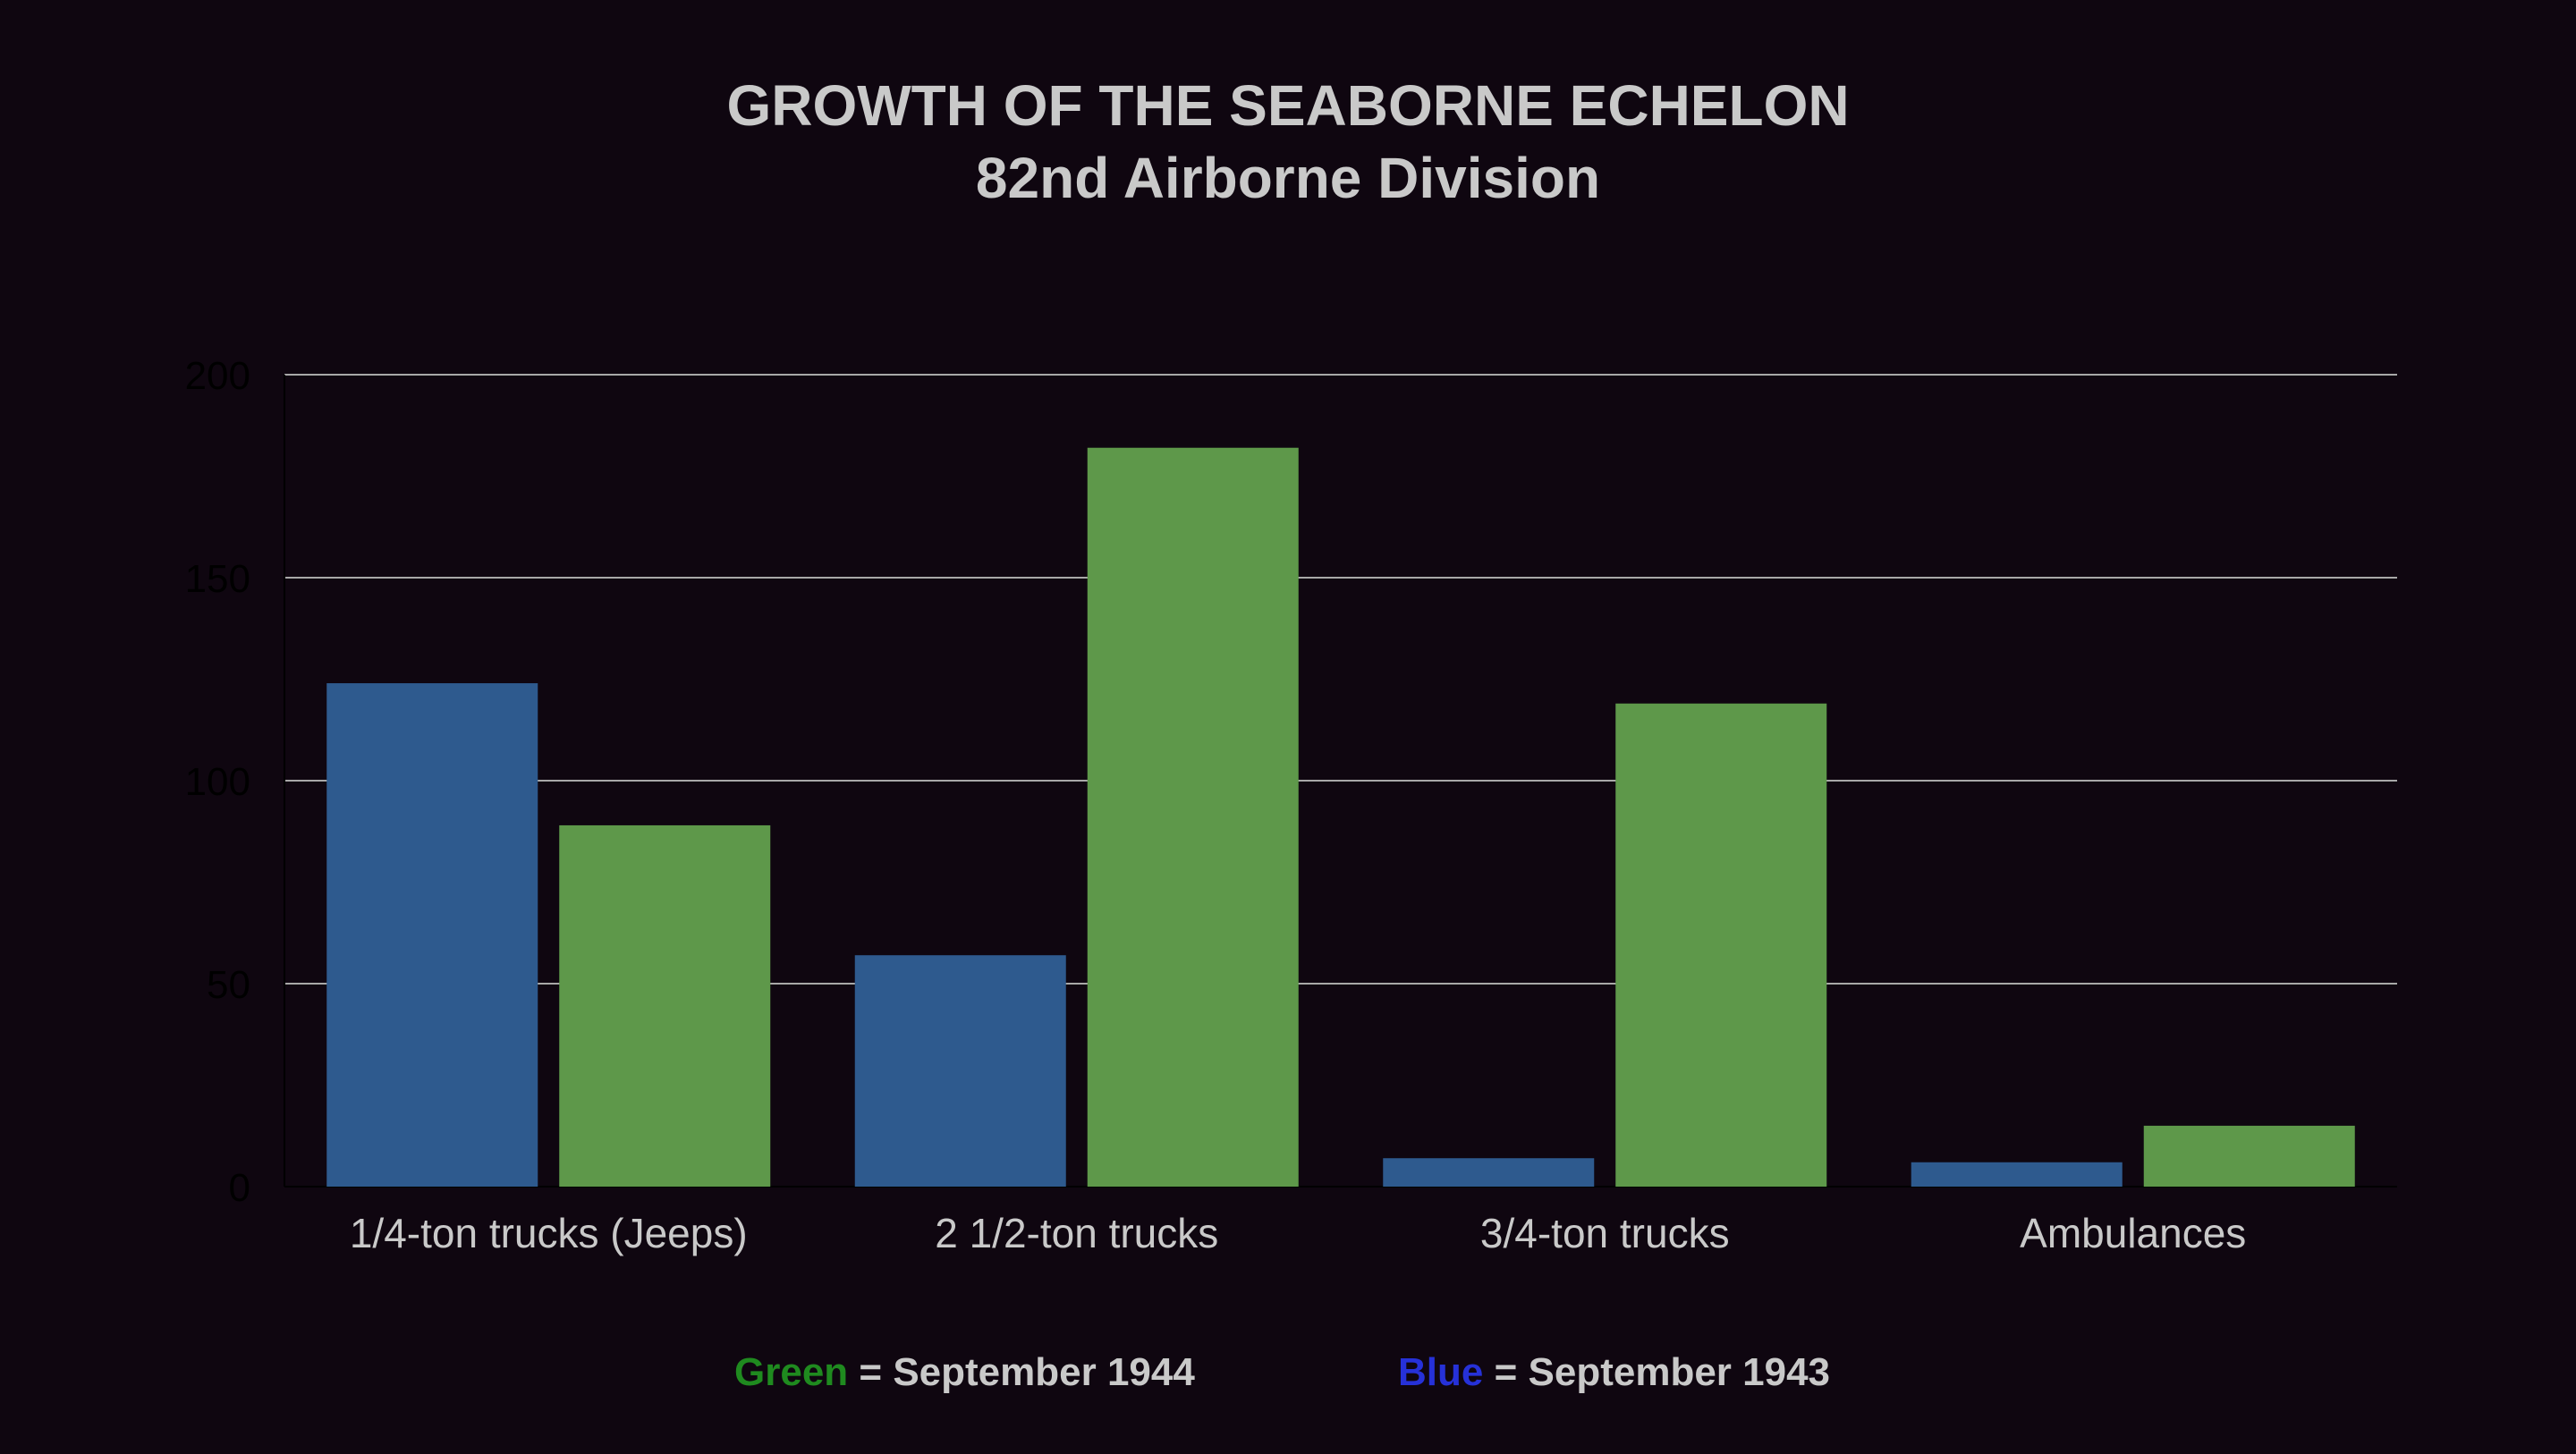  Describe the element at coordinates (1441, 1372) in the screenshot. I see `legend-blue-word: Blue` at that location.